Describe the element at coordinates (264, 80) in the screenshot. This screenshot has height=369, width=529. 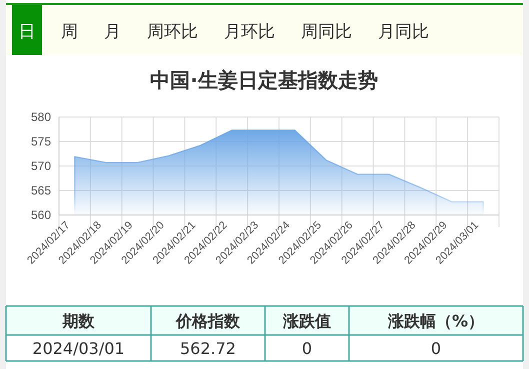
I see `chart-title: 中国·生姜日定基指数走势` at that location.